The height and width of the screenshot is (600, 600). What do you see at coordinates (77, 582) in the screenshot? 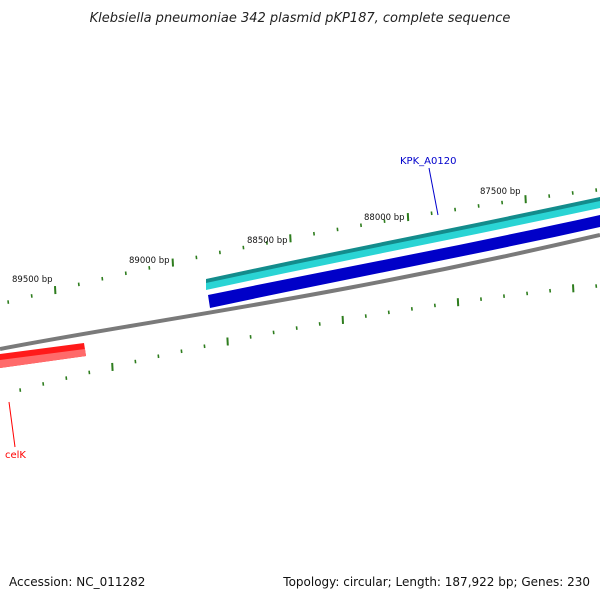
I see `accession-text: Accession: NC_011282` at bounding box center [77, 582].